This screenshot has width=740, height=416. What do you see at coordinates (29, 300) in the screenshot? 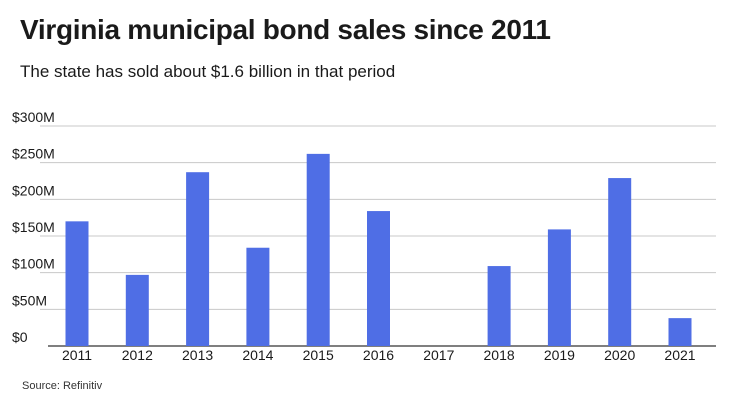
I see `y-tick-label: $50M` at bounding box center [29, 300].